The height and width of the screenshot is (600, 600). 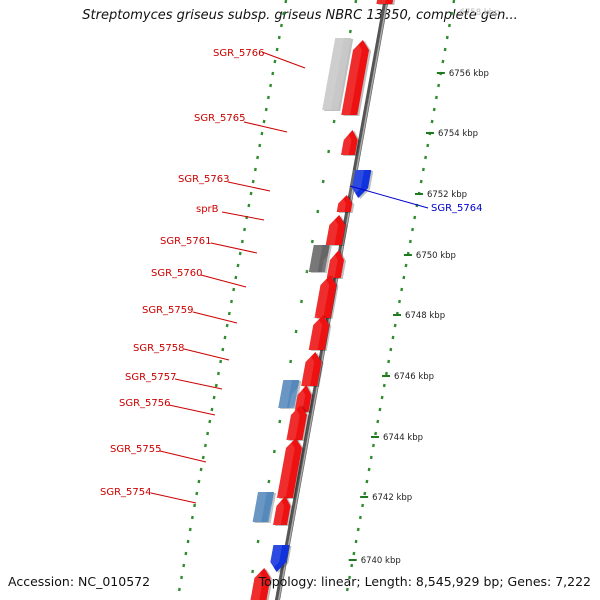 I want to click on gene-label-sgr-5764: SGR_5764, so click(x=416, y=199).